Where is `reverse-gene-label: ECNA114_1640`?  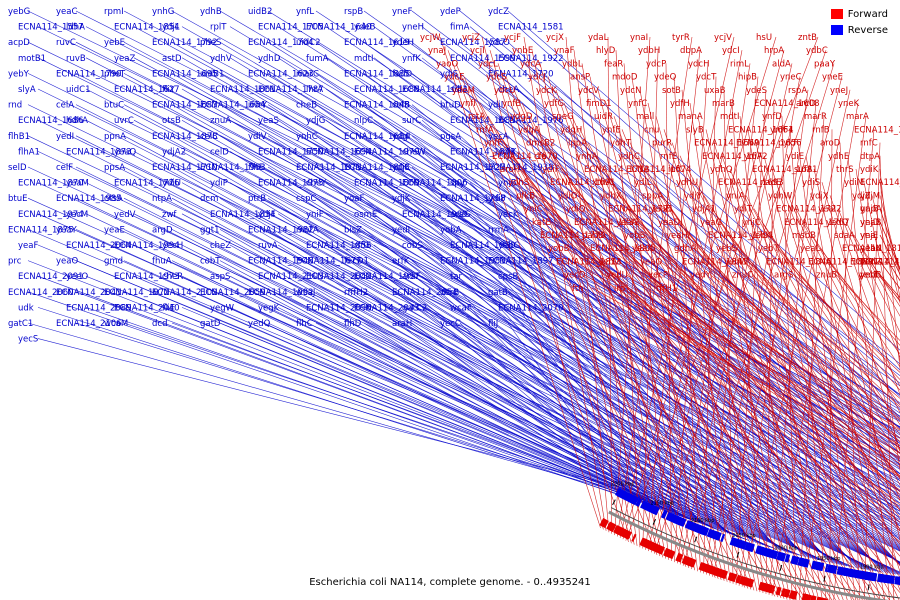
reverse-gene-label: ECNA114_1640 is located at coordinates (339, 28).